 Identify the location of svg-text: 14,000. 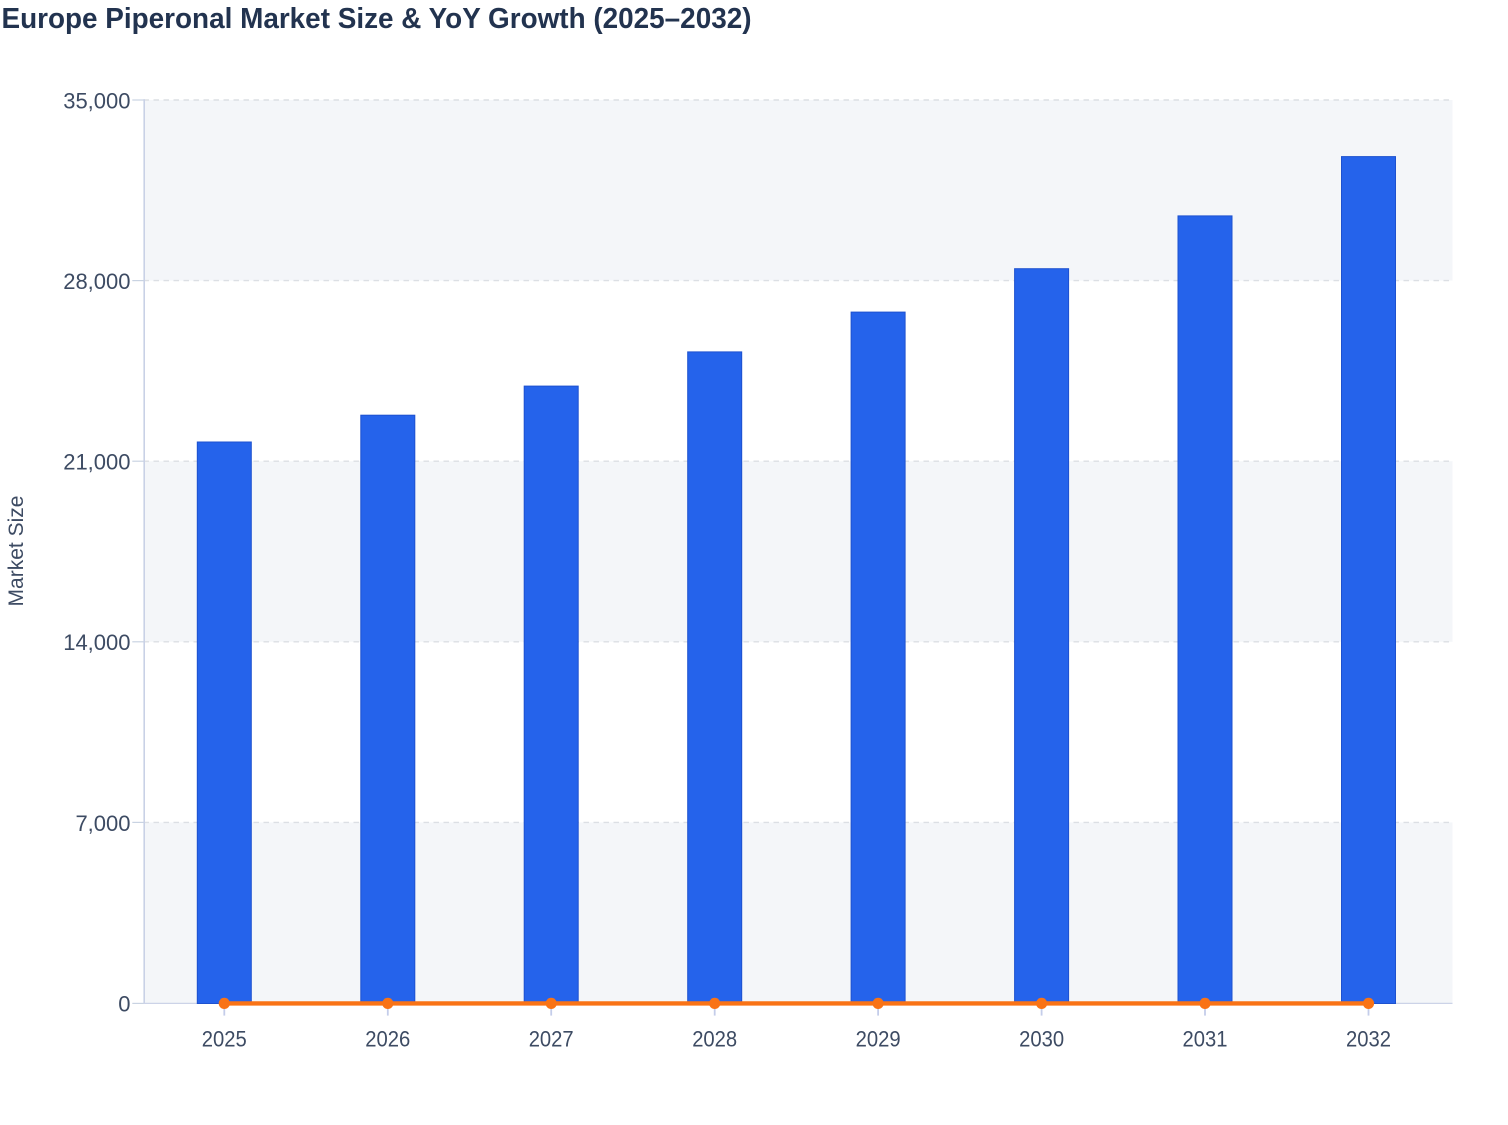
(96, 642).